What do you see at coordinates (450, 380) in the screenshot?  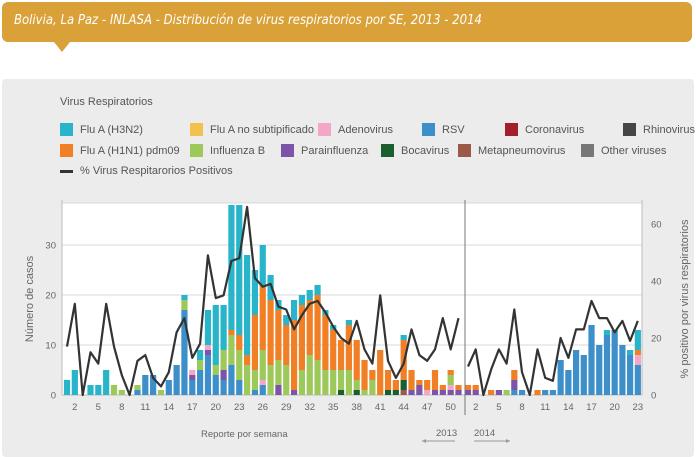 I see `bar-2013-w50-fluB` at bounding box center [450, 380].